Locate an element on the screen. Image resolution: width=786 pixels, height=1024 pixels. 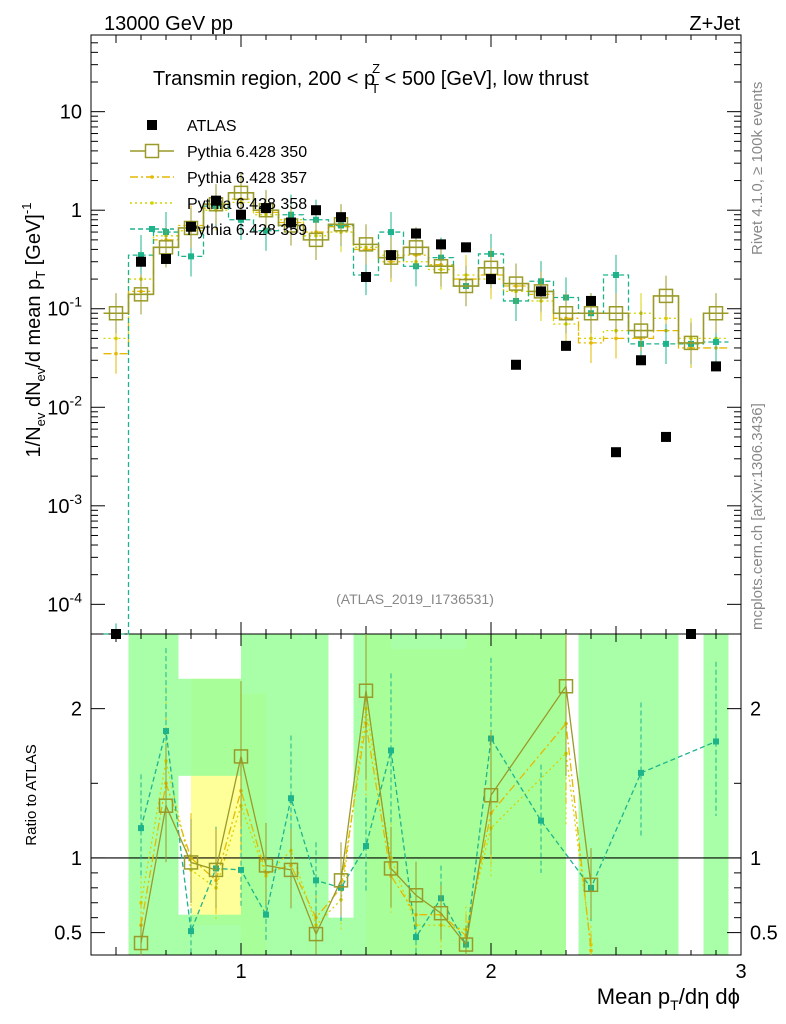
ratio-tick-label: 2 is located at coordinates (76, 710).